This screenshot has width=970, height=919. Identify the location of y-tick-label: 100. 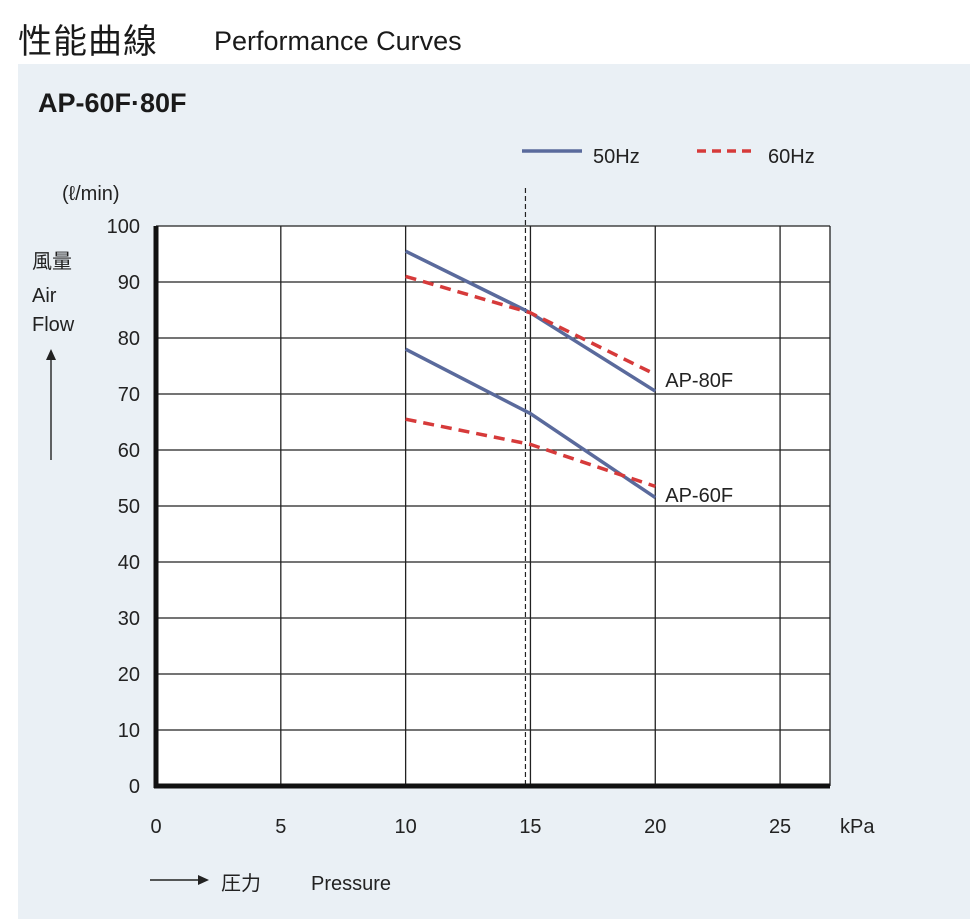
(123, 227).